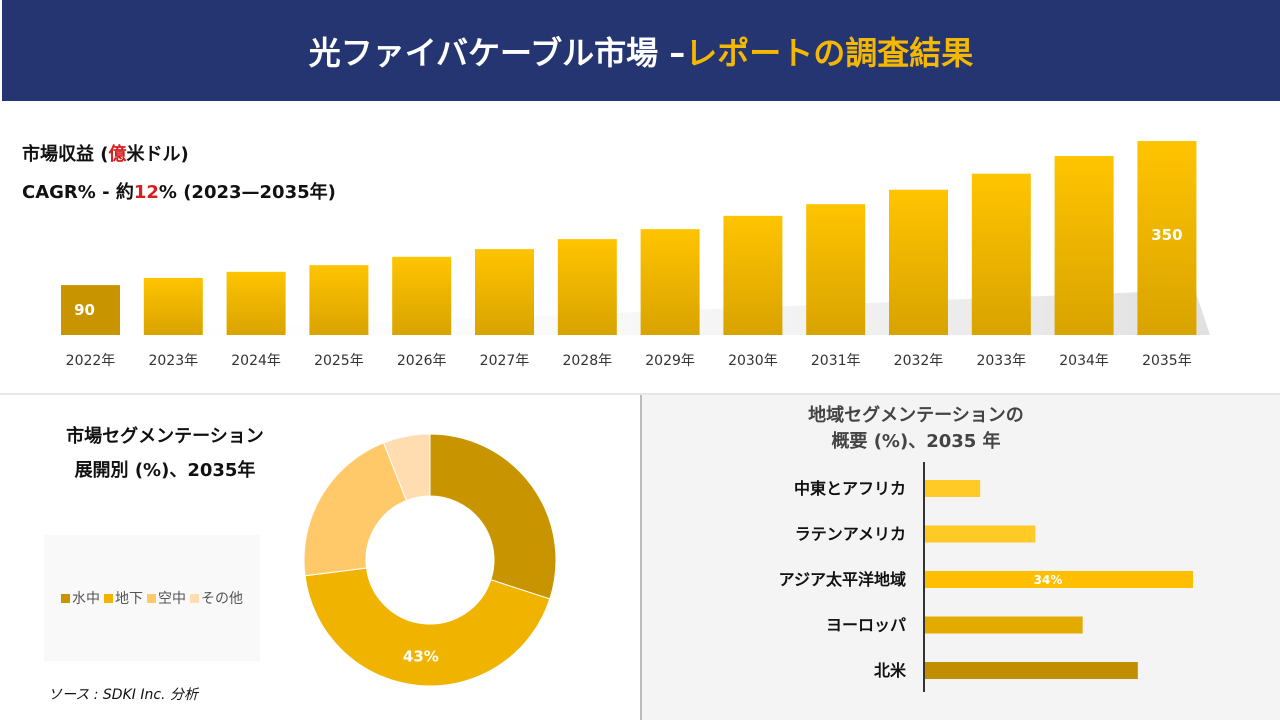 The height and width of the screenshot is (720, 1280). Describe the element at coordinates (157, 154) in the screenshot. I see `revenue-title-suffix: 米ドル)` at that location.